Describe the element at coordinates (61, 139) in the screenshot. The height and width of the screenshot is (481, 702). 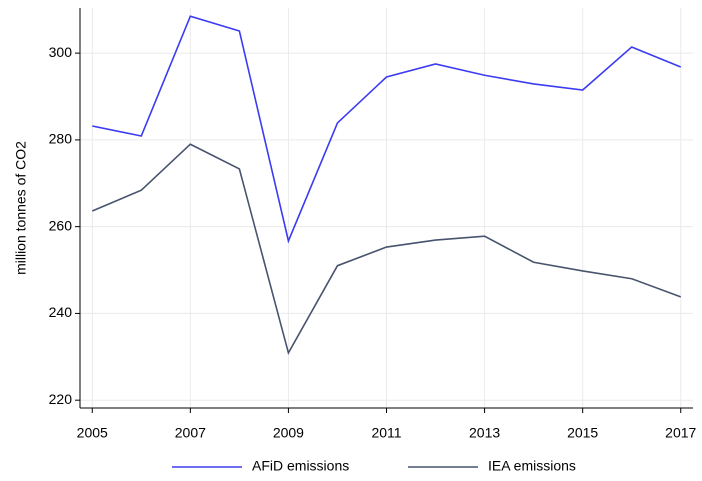
I see `y-tick-label: 280` at that location.